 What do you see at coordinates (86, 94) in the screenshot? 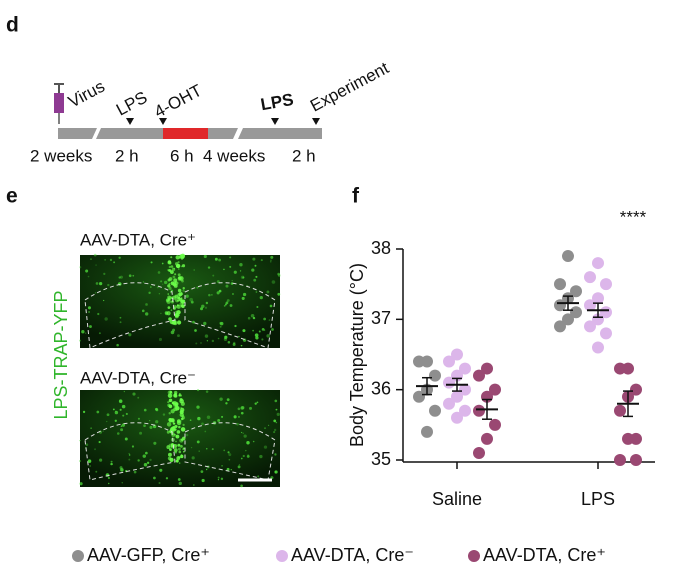
I see `step-label: Virus` at bounding box center [86, 94].